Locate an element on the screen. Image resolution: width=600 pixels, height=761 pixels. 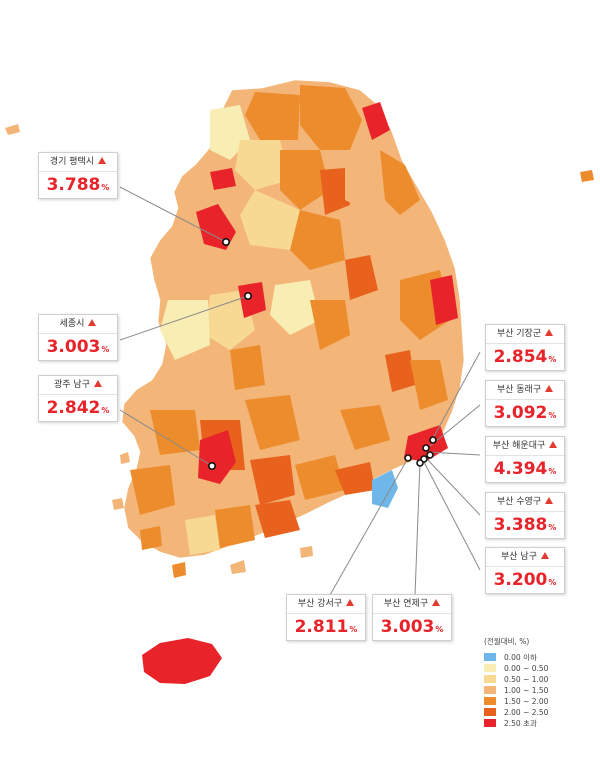
callout-value: 3.092 is located at coordinates (520, 413).